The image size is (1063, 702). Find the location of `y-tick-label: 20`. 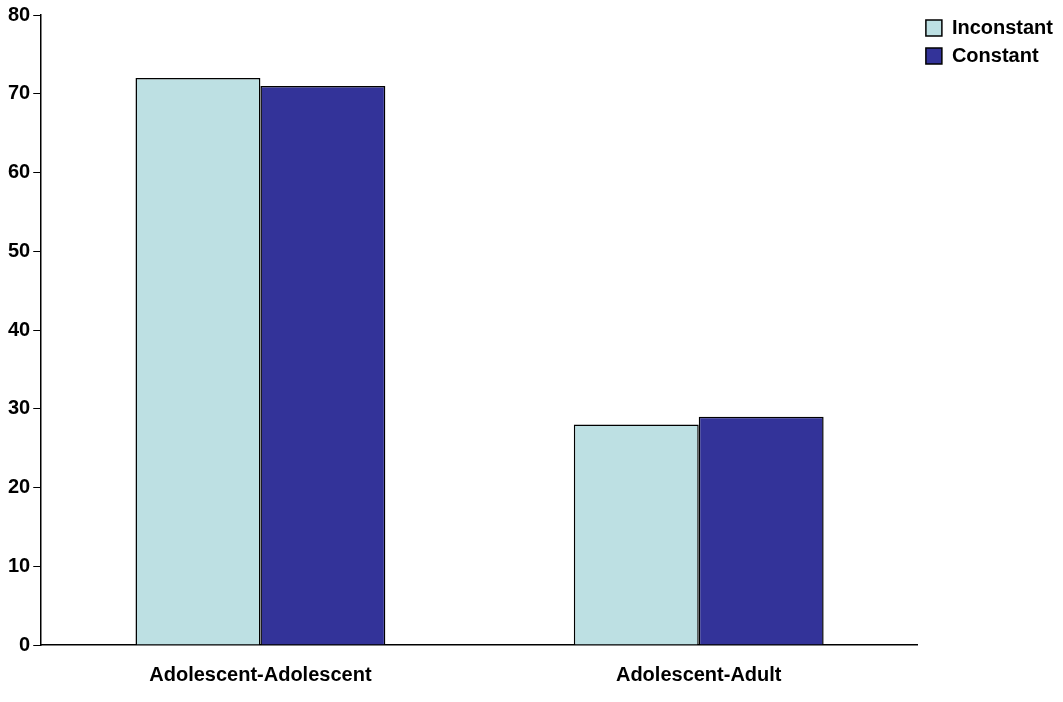

y-tick-label: 20 is located at coordinates (19, 486).